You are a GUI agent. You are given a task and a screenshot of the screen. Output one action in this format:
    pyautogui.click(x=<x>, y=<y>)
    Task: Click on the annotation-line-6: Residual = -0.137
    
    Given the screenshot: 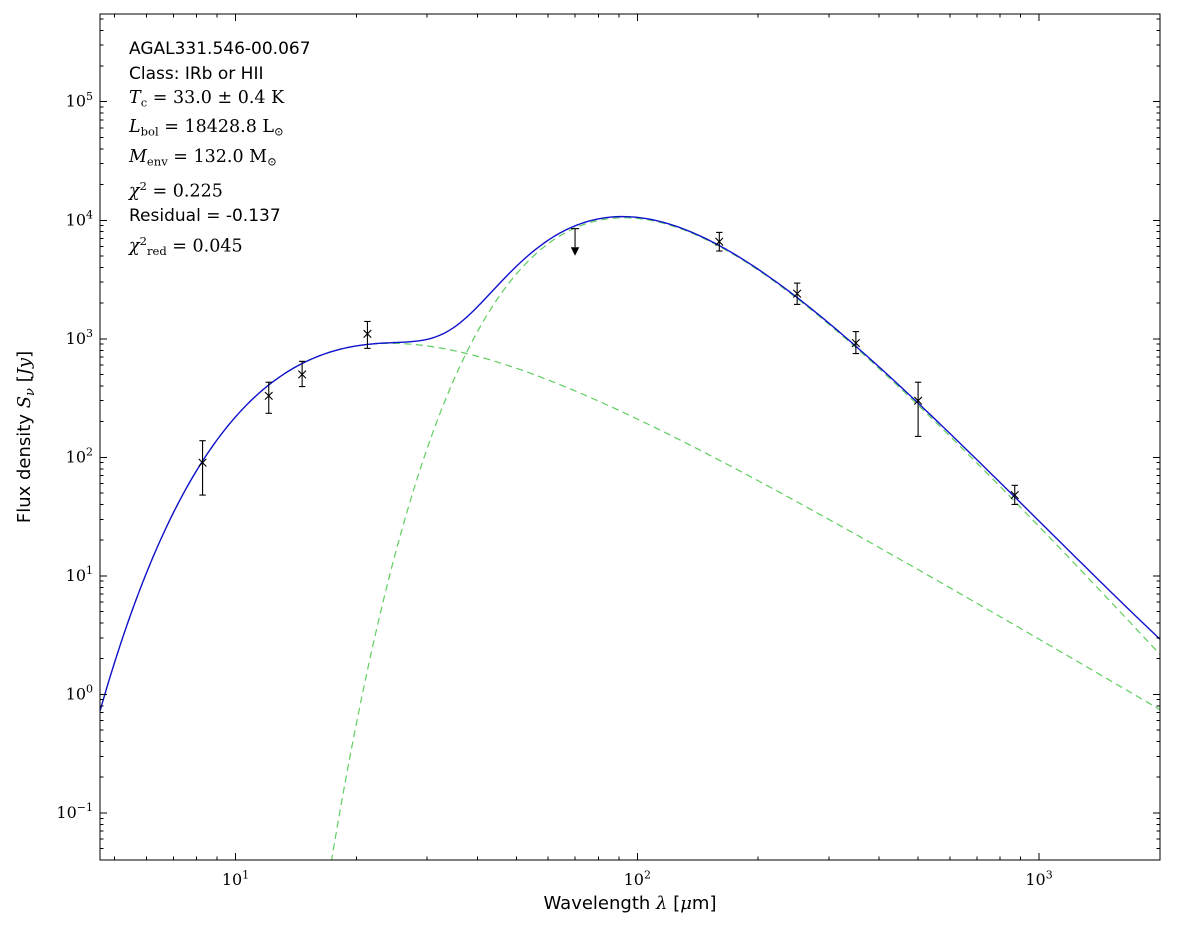 What is the action you would take?
    pyautogui.click(x=220, y=216)
    